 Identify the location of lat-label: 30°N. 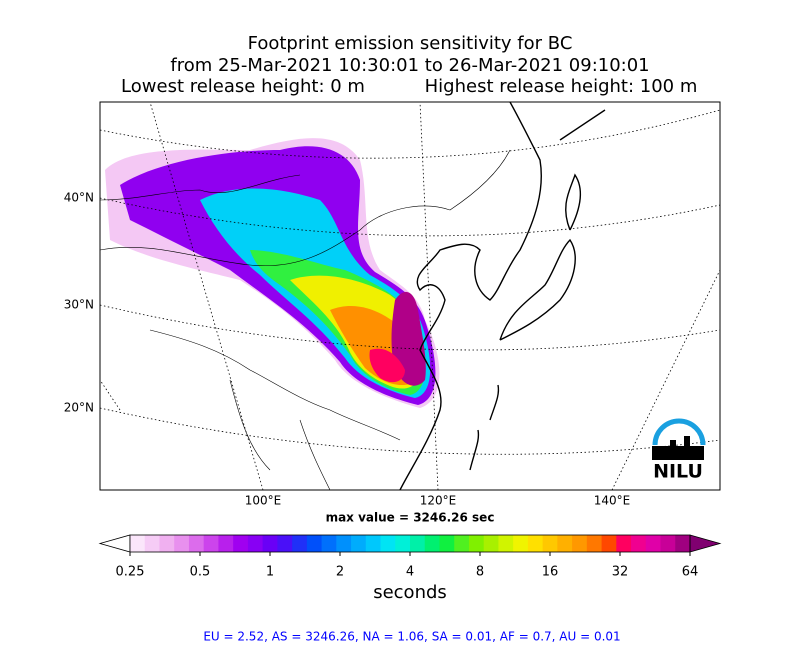
(79, 305).